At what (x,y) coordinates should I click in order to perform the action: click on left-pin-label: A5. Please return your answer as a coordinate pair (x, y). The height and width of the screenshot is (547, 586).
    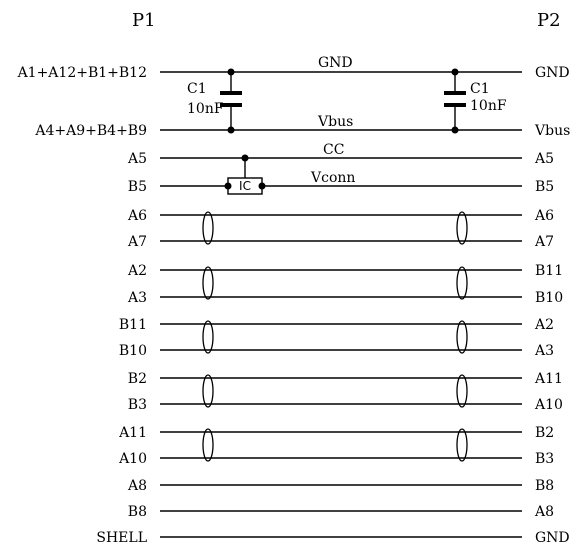
    Looking at the image, I should click on (137, 159).